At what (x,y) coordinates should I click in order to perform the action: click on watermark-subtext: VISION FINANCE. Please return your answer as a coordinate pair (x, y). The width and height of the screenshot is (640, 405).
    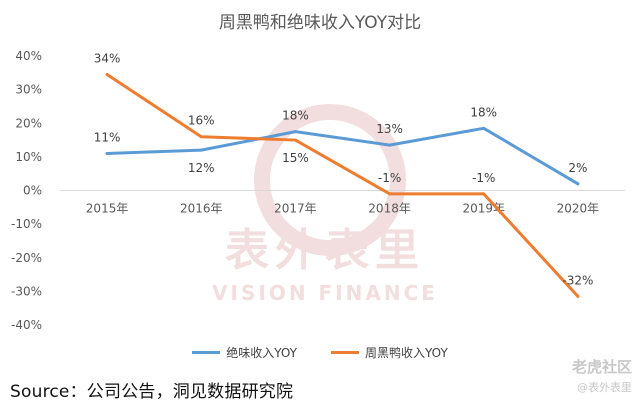
    Looking at the image, I should click on (325, 293).